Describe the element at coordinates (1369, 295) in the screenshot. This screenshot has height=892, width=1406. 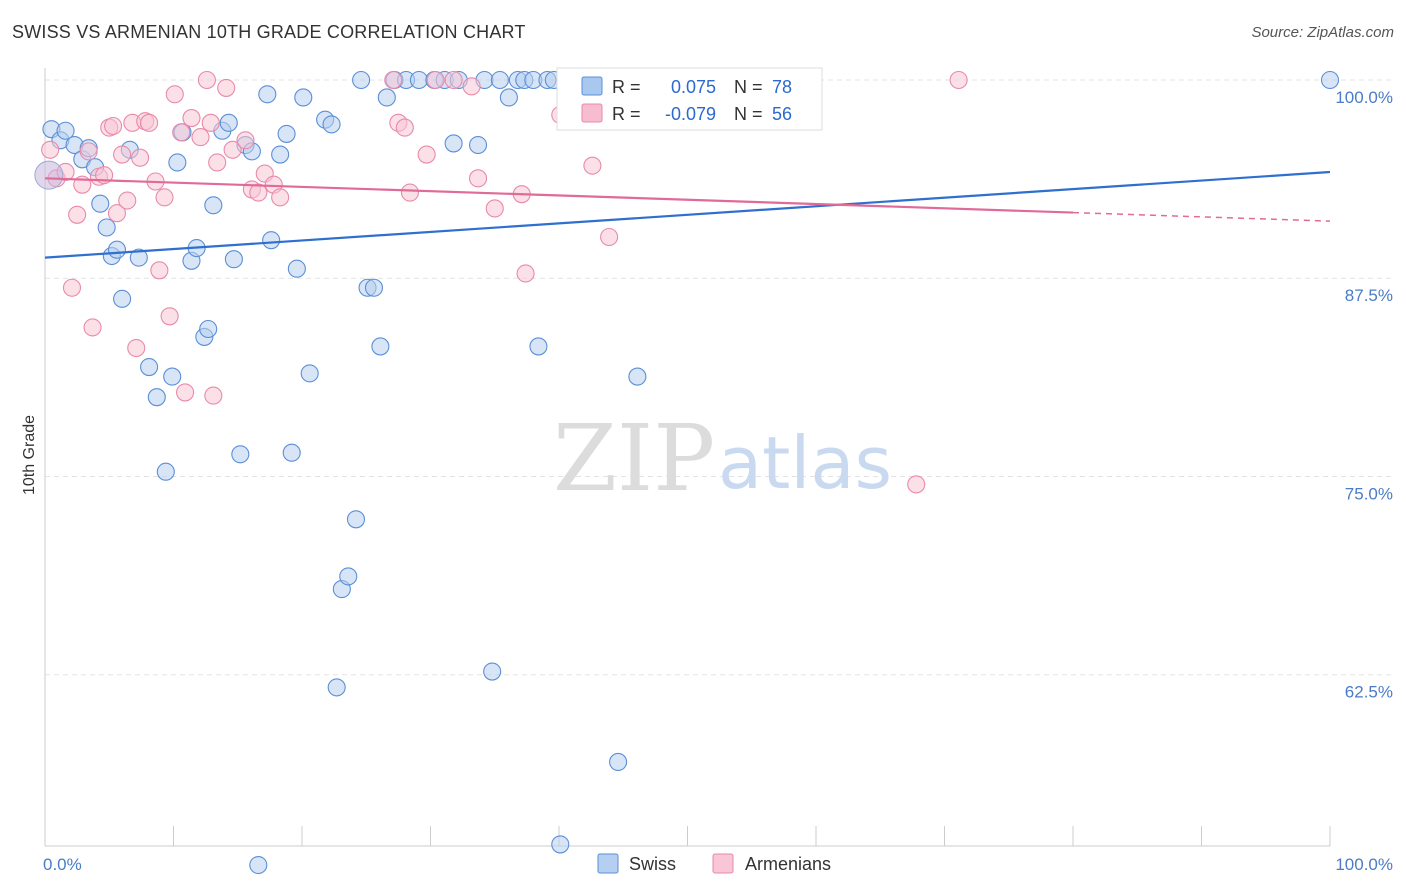
I see `y-tick-label: 87.5%` at that location.